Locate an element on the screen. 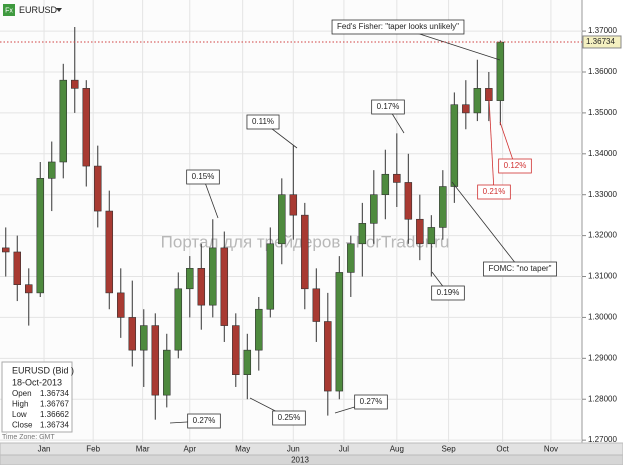 The height and width of the screenshot is (465, 623). info-label: Open is located at coordinates (22, 393).